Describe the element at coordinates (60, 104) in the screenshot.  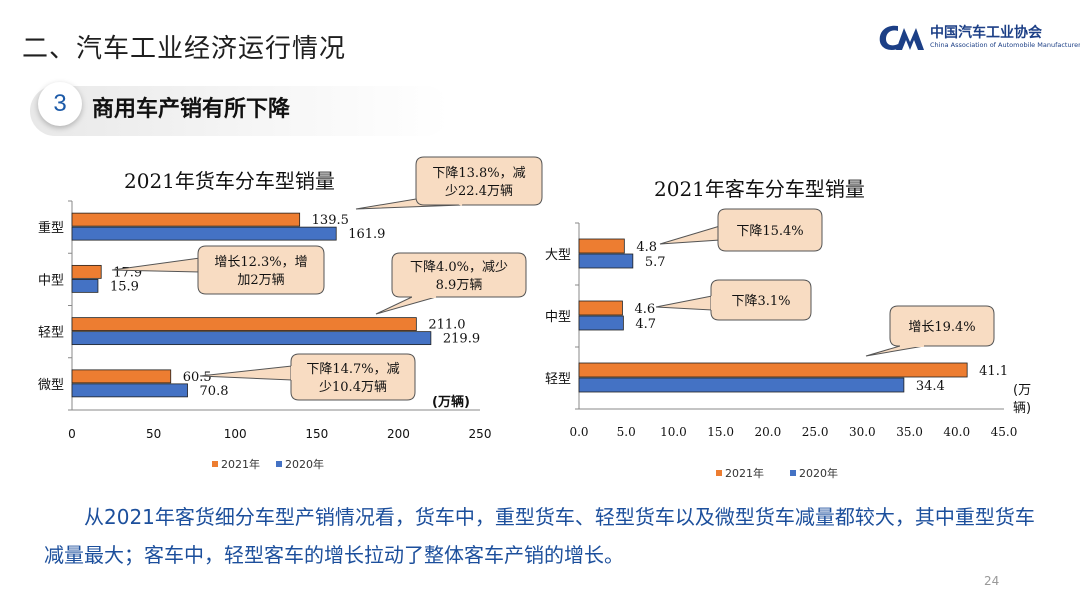
I see `section-number: 3` at that location.